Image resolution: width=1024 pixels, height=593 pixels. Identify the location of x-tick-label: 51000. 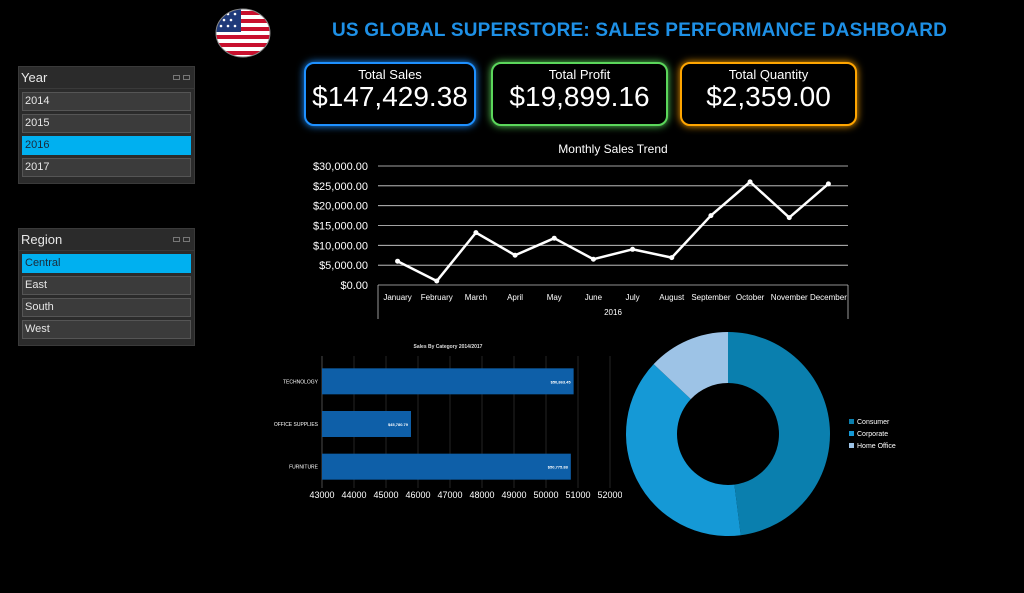
(577, 495).